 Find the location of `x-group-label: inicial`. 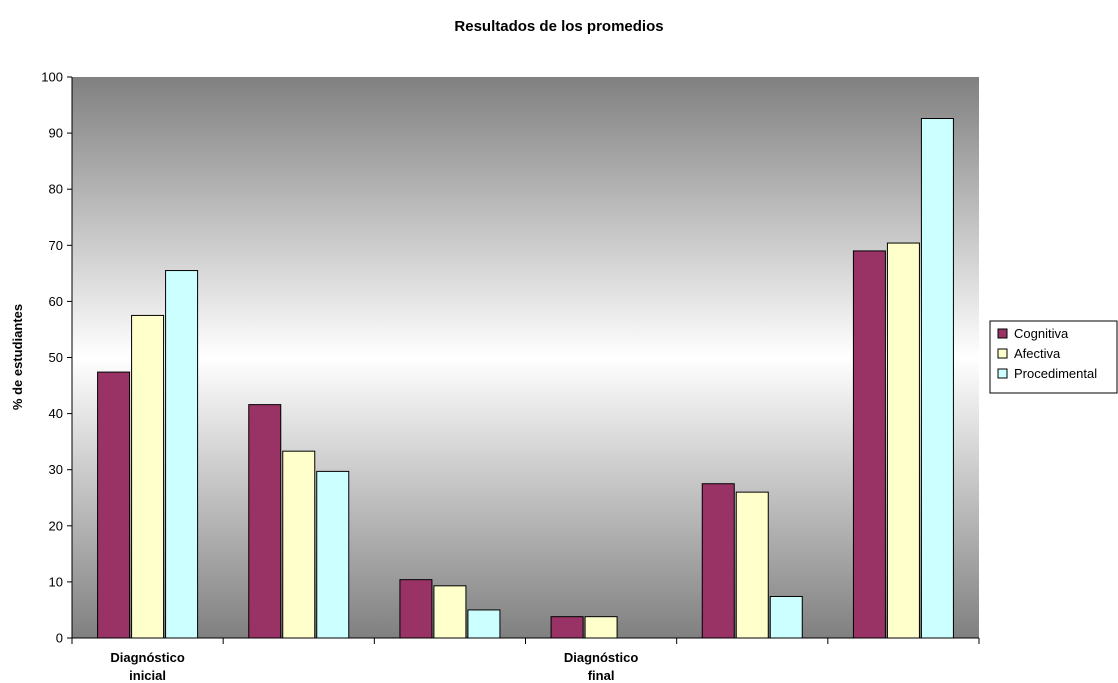

x-group-label: inicial is located at coordinates (147, 675).